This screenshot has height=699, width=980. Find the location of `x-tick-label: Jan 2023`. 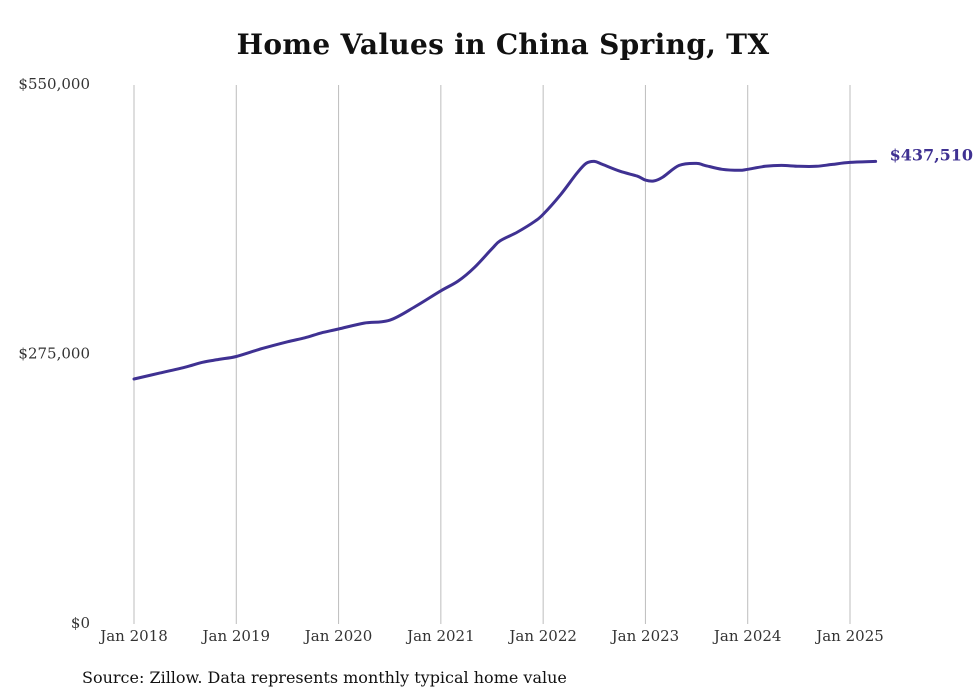

x-tick-label: Jan 2023 is located at coordinates (645, 636).